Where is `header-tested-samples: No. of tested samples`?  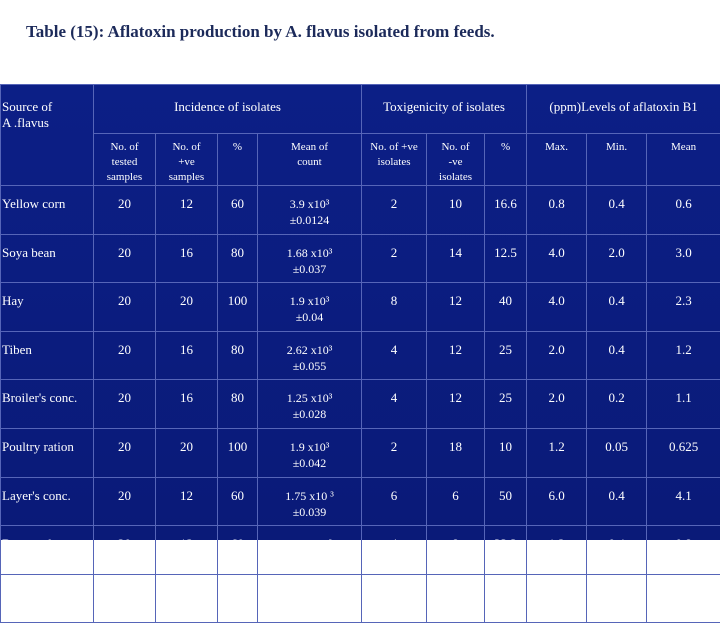 header-tested-samples: No. of tested samples is located at coordinates (125, 160).